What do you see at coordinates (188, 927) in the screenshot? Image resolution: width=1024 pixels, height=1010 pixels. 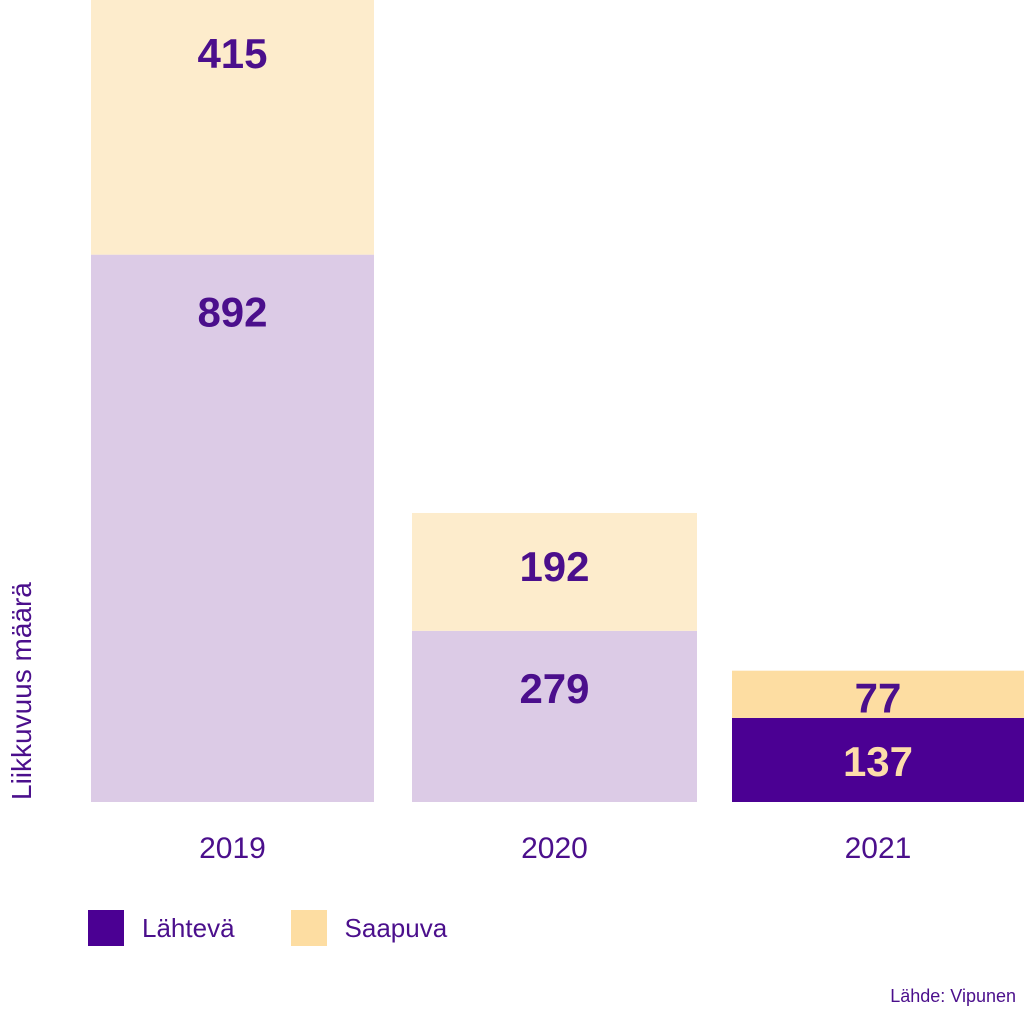 I see `legend-label-lahteva: Lähtevä` at bounding box center [188, 927].